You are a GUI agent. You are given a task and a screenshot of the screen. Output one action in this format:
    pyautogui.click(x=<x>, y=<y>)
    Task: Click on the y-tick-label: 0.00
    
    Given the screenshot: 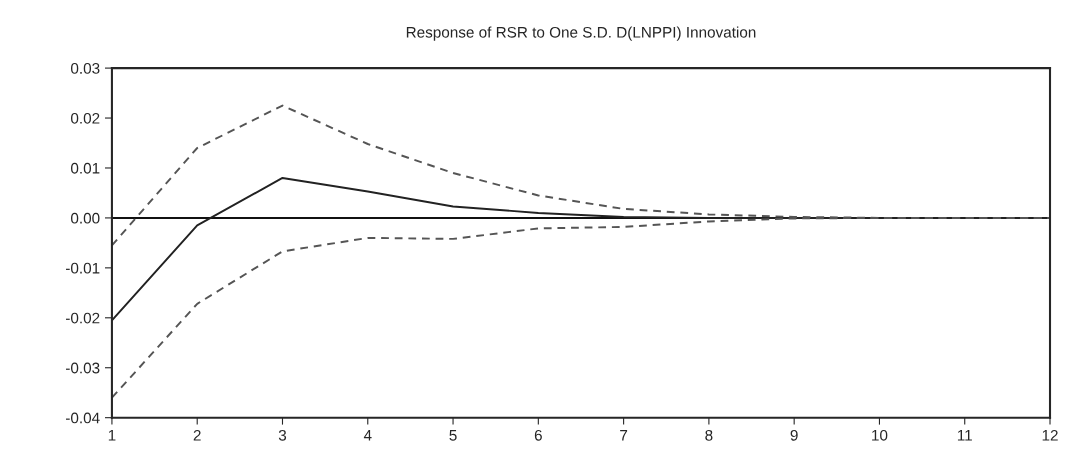 What is the action you would take?
    pyautogui.click(x=85, y=218)
    